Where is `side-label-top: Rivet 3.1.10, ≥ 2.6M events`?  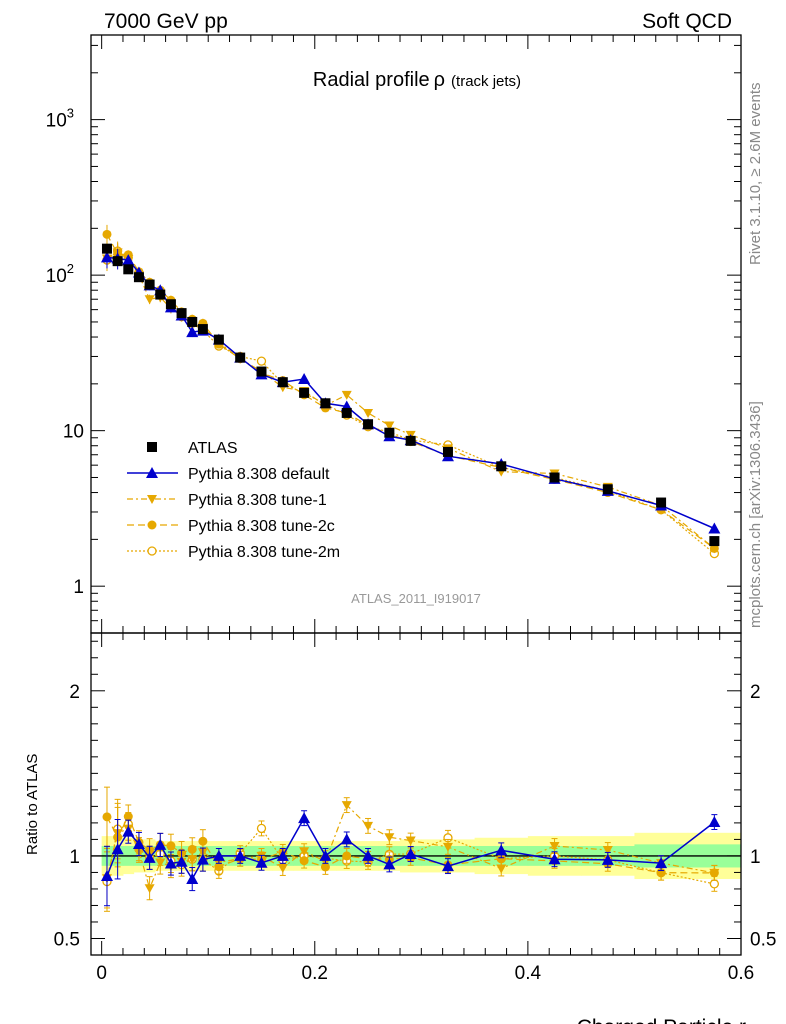 side-label-top: Rivet 3.1.10, ≥ 2.6M events is located at coordinates (755, 174).